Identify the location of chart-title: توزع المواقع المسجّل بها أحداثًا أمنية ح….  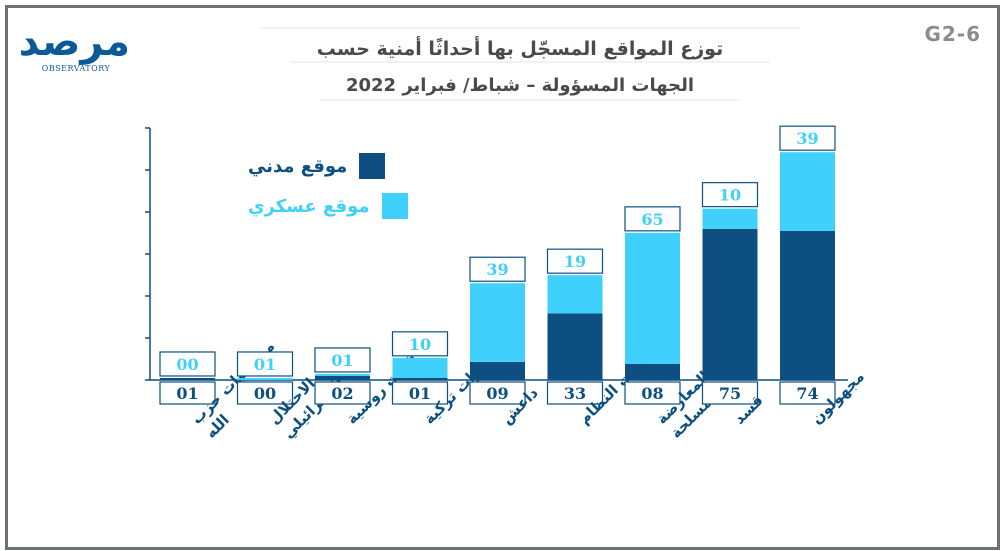
(520, 49).